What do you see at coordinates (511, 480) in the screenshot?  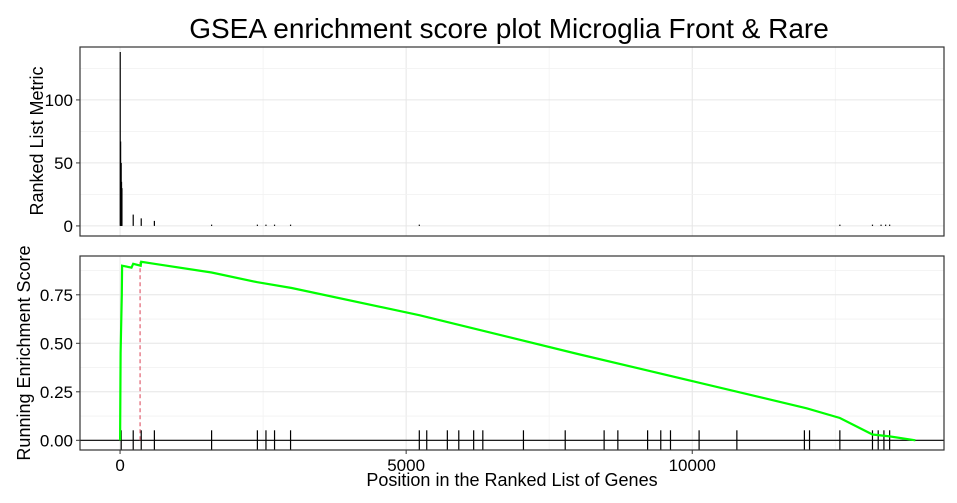 I see `x-axis-label: Position in the Ranked List of Genes` at bounding box center [511, 480].